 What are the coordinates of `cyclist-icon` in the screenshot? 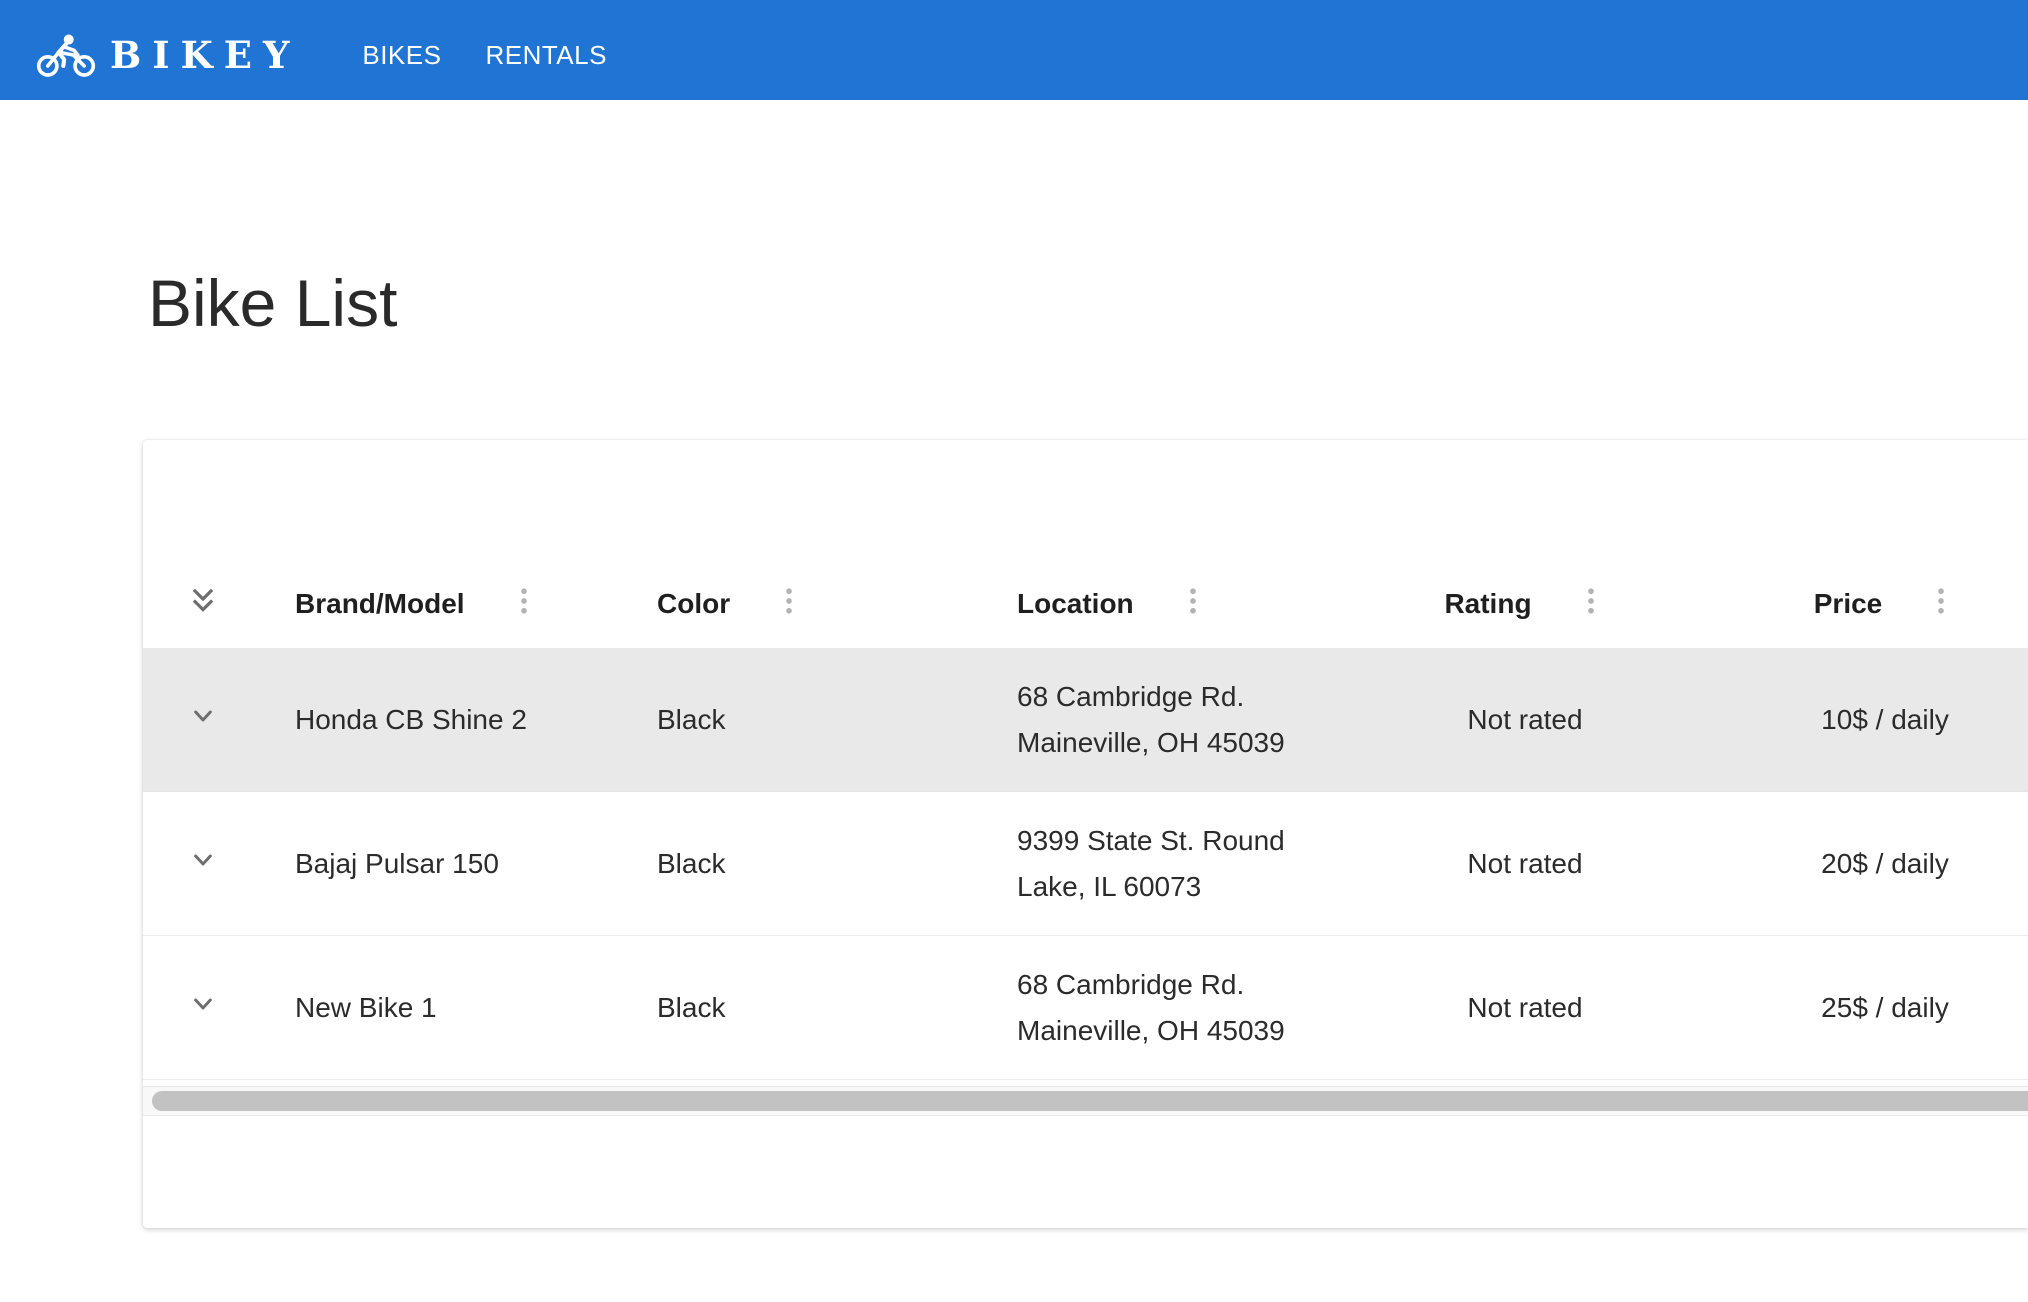 It's located at (66, 55).